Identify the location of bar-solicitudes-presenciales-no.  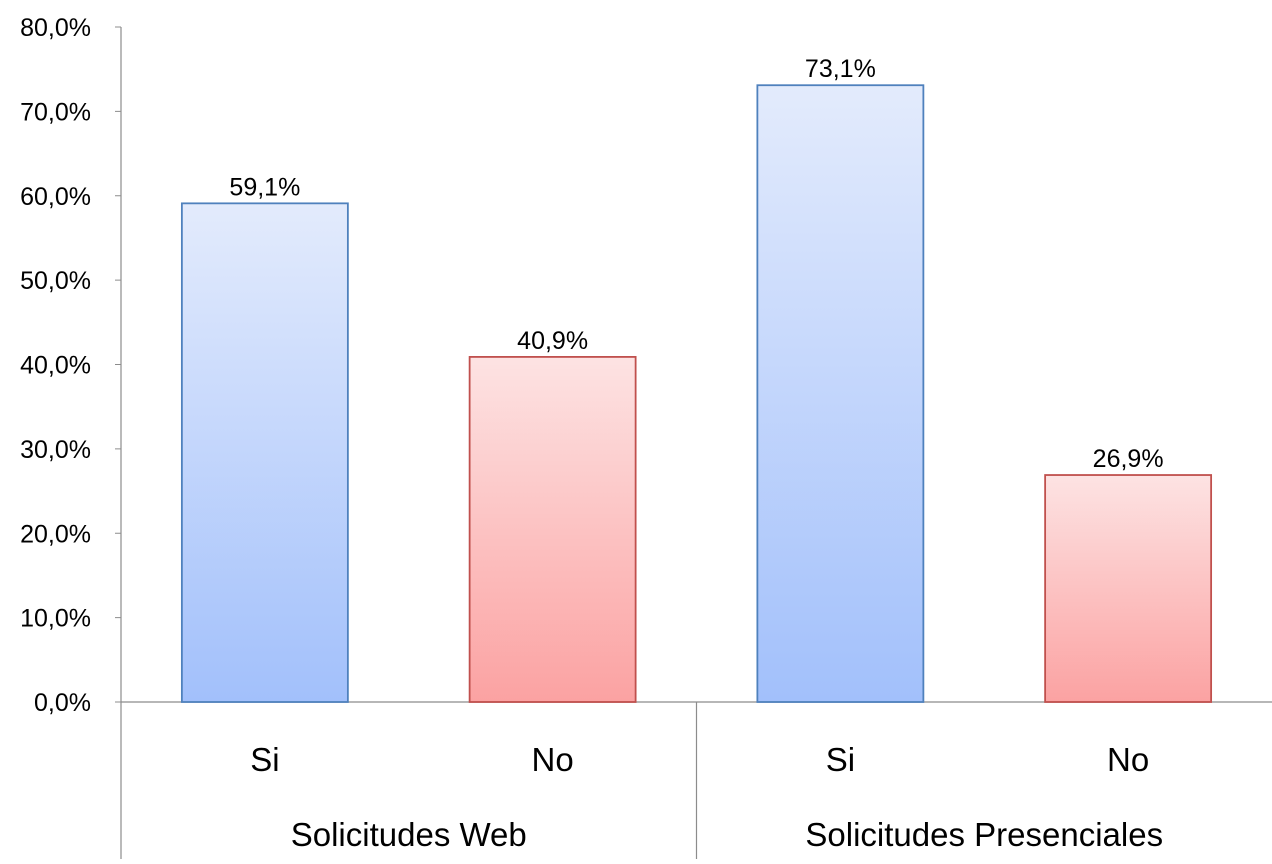
(1128, 588).